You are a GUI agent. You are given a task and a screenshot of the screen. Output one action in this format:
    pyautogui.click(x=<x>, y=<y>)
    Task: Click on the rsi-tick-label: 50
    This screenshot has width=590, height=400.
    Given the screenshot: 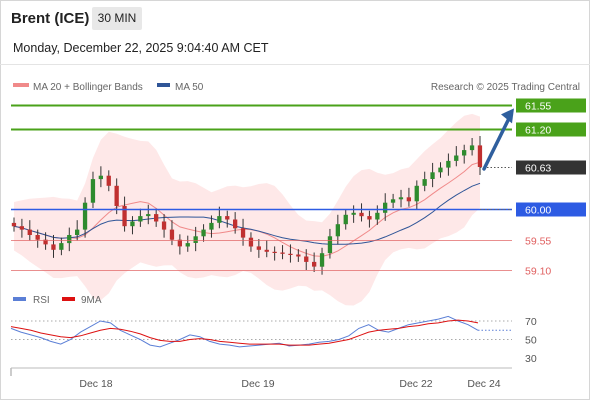 What is the action you would take?
    pyautogui.click(x=531, y=341)
    